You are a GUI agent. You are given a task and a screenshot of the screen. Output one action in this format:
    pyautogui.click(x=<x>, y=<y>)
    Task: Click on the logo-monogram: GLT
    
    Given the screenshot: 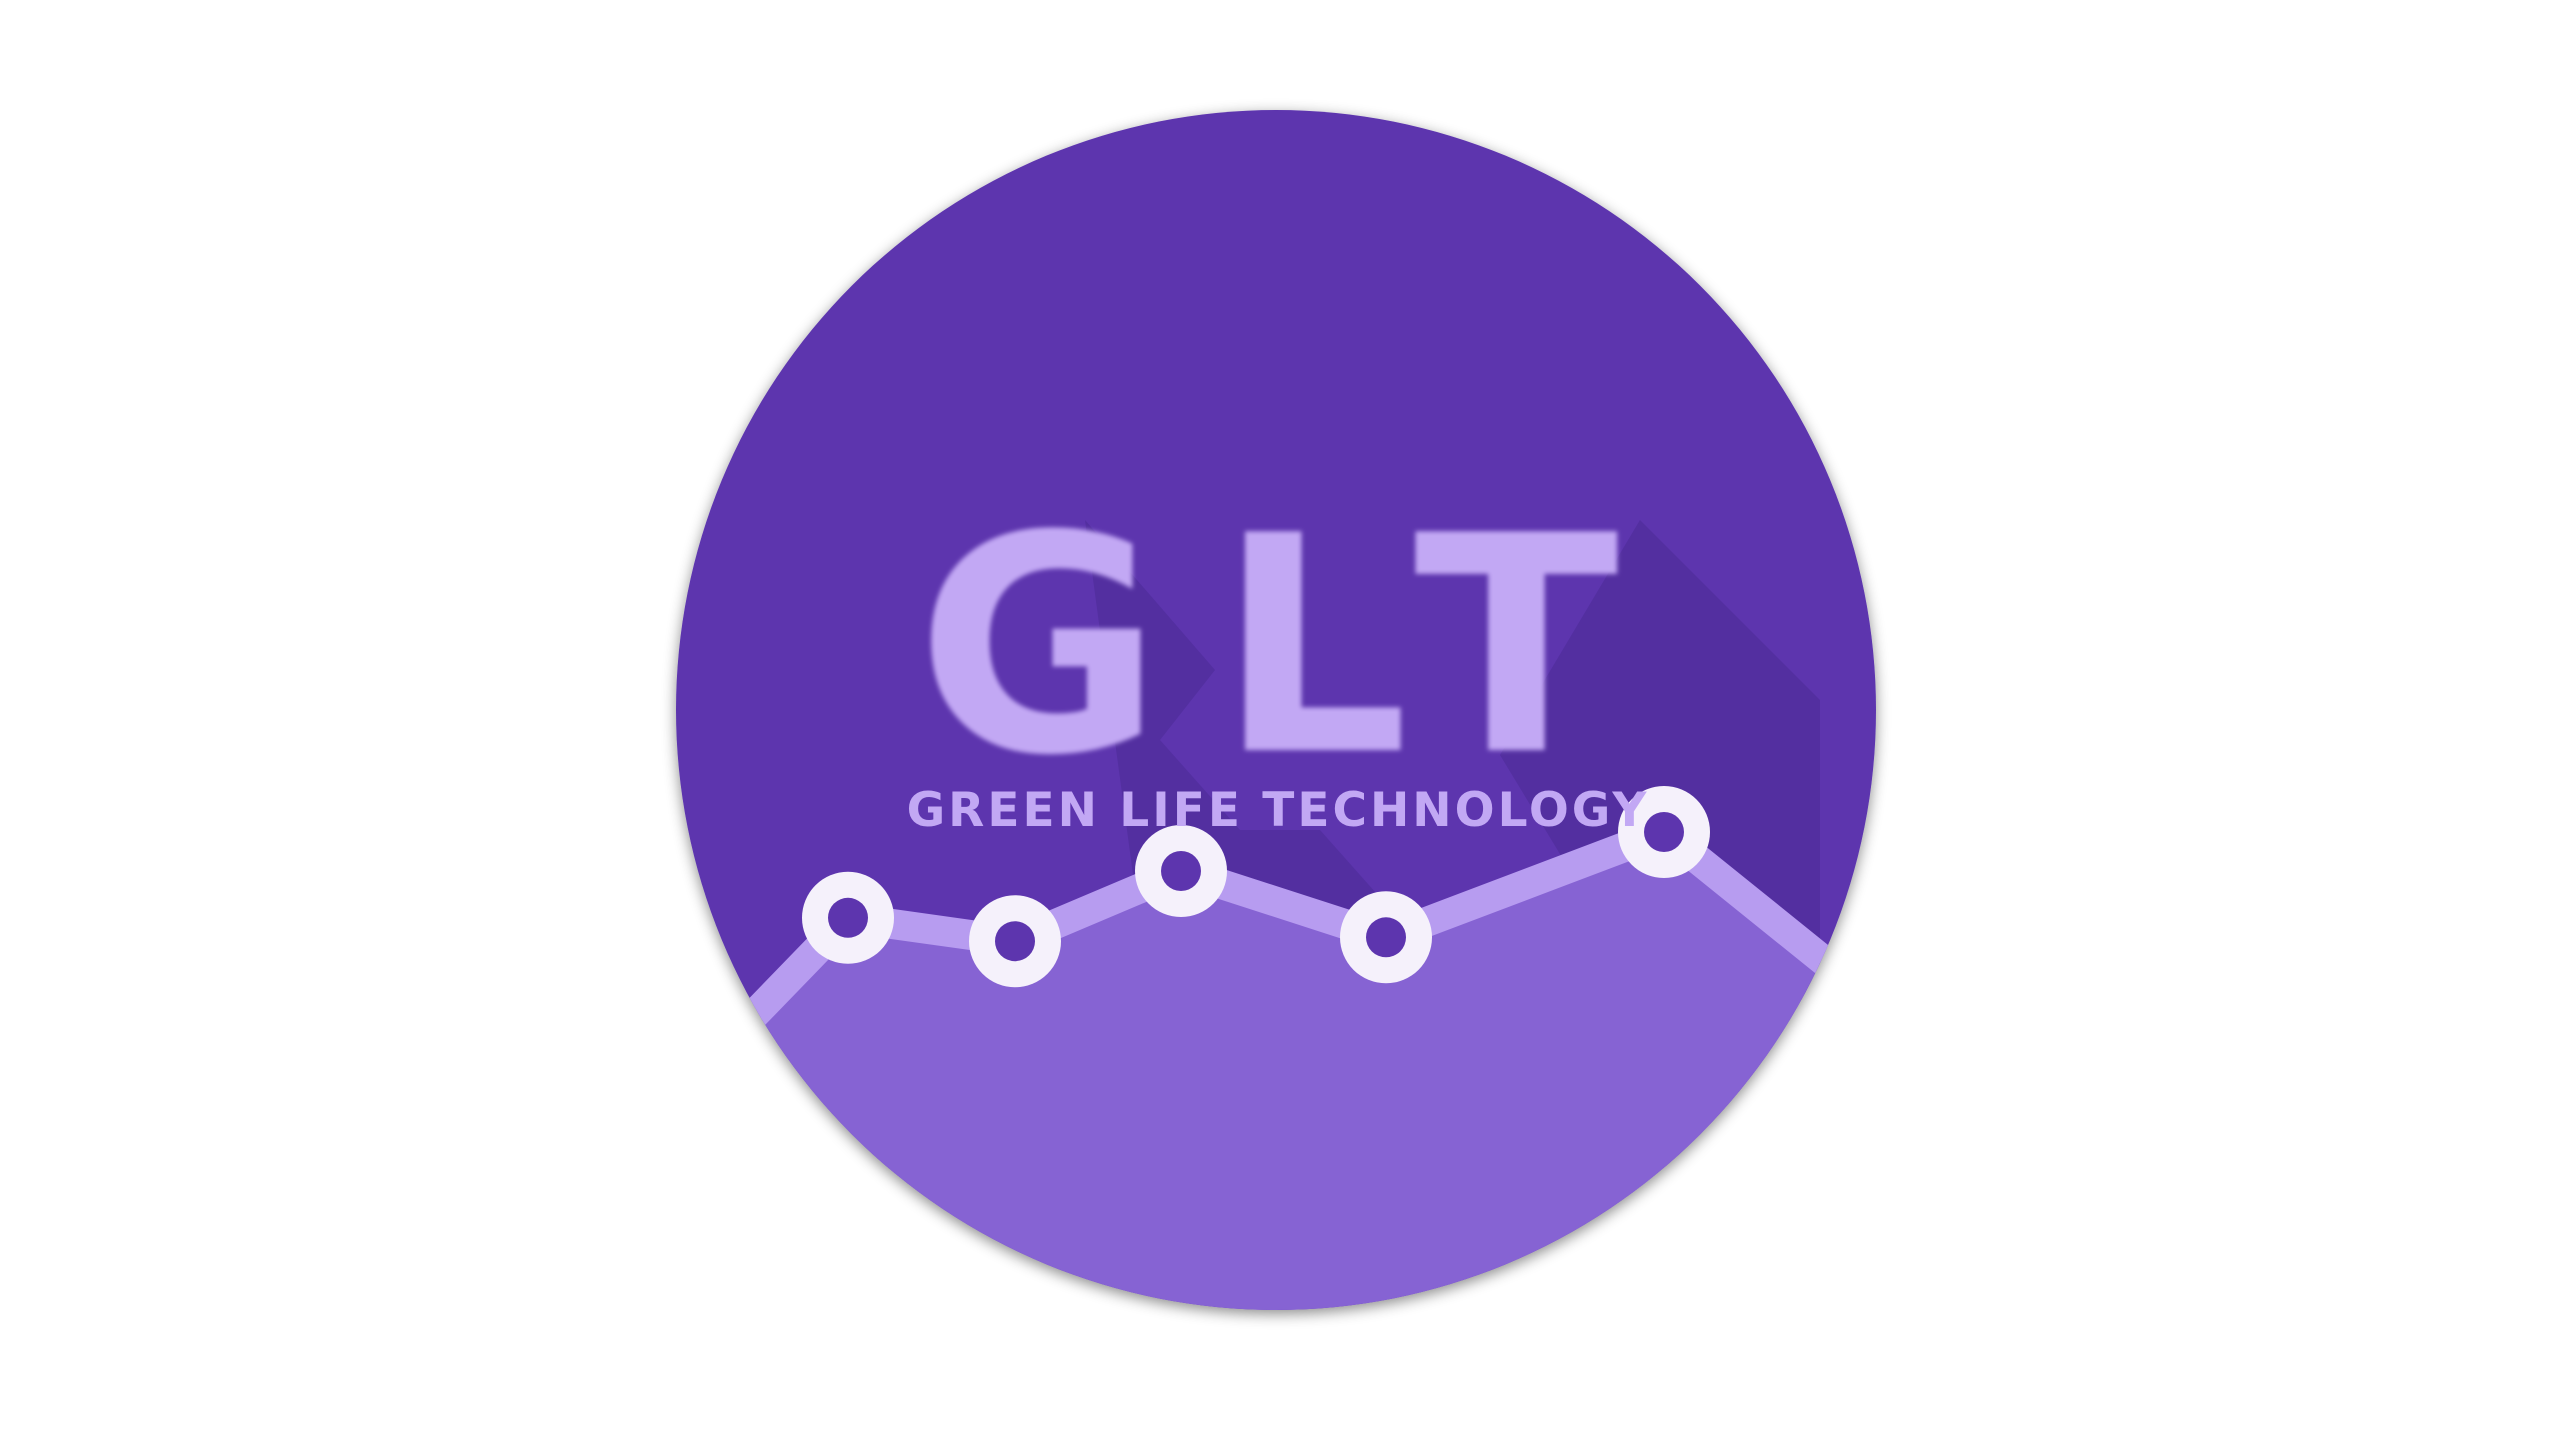 What is the action you would take?
    pyautogui.click(x=1294, y=646)
    